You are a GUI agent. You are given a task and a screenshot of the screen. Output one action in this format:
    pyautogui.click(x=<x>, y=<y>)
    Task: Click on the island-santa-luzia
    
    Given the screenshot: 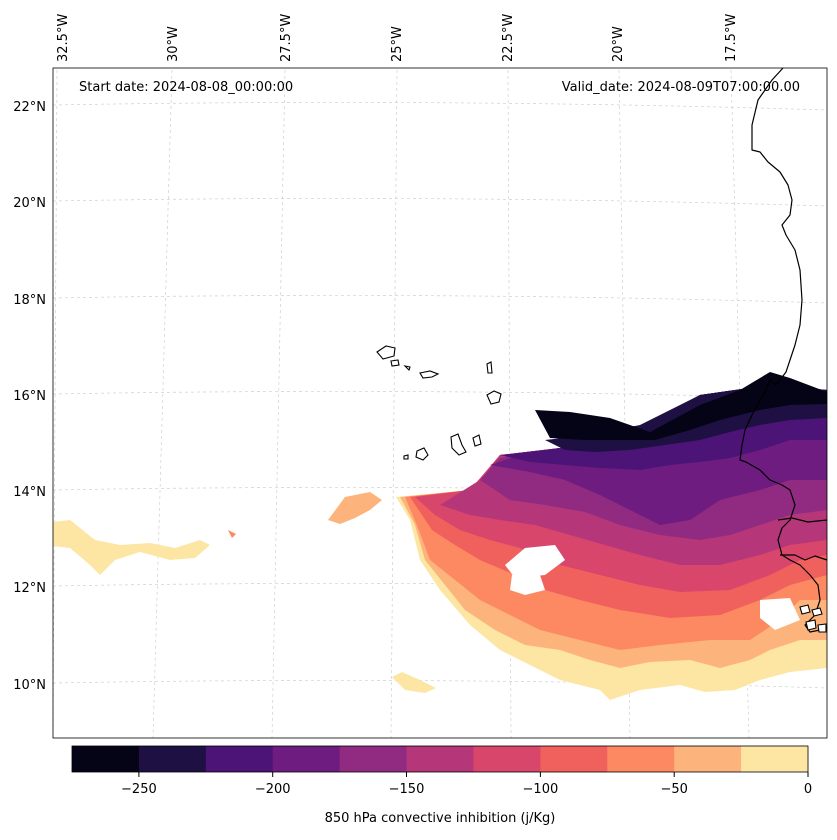 What is the action you would take?
    pyautogui.click(x=407, y=368)
    